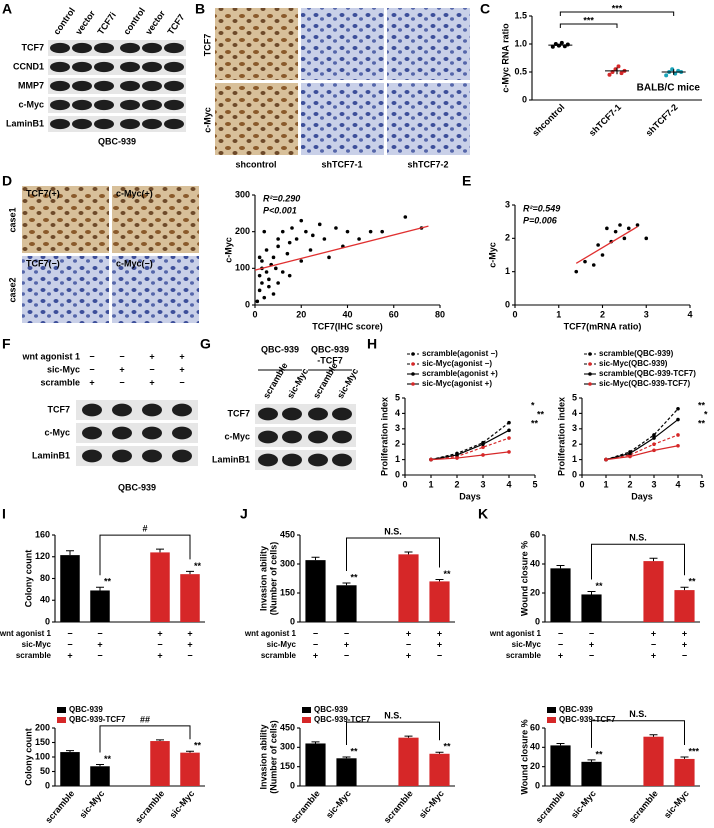 This screenshot has width=714, height=828. What do you see at coordinates (574, 459) in the screenshot?
I see `y-tick-label: 1` at bounding box center [574, 459].